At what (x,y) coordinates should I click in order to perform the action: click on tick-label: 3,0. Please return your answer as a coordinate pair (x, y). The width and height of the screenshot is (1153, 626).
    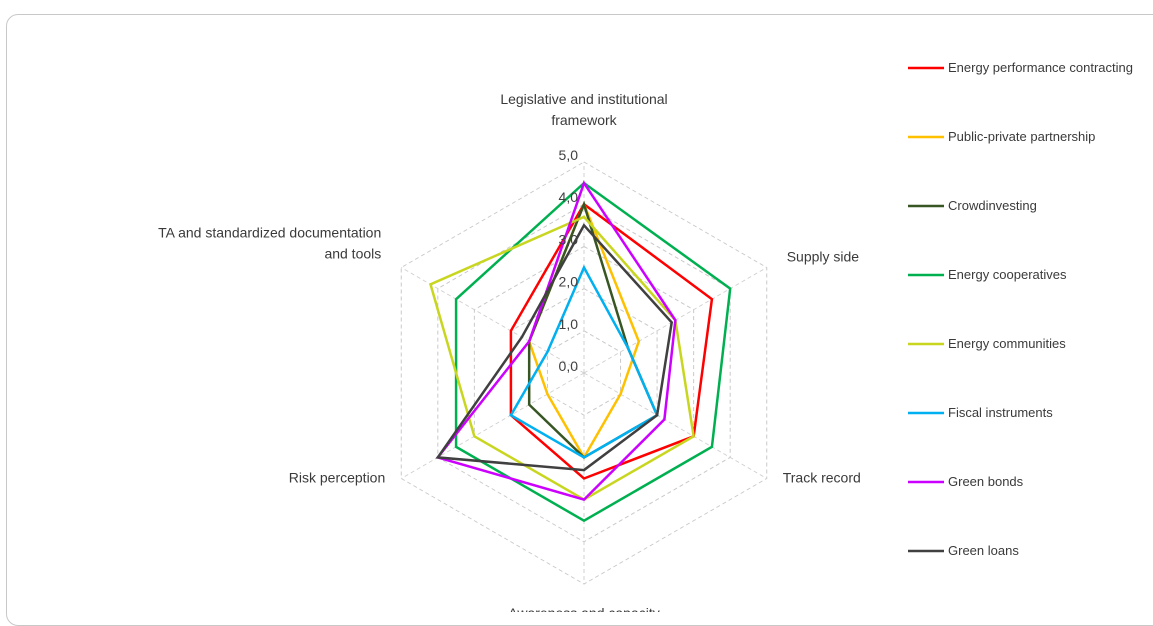
    Looking at the image, I should click on (569, 239).